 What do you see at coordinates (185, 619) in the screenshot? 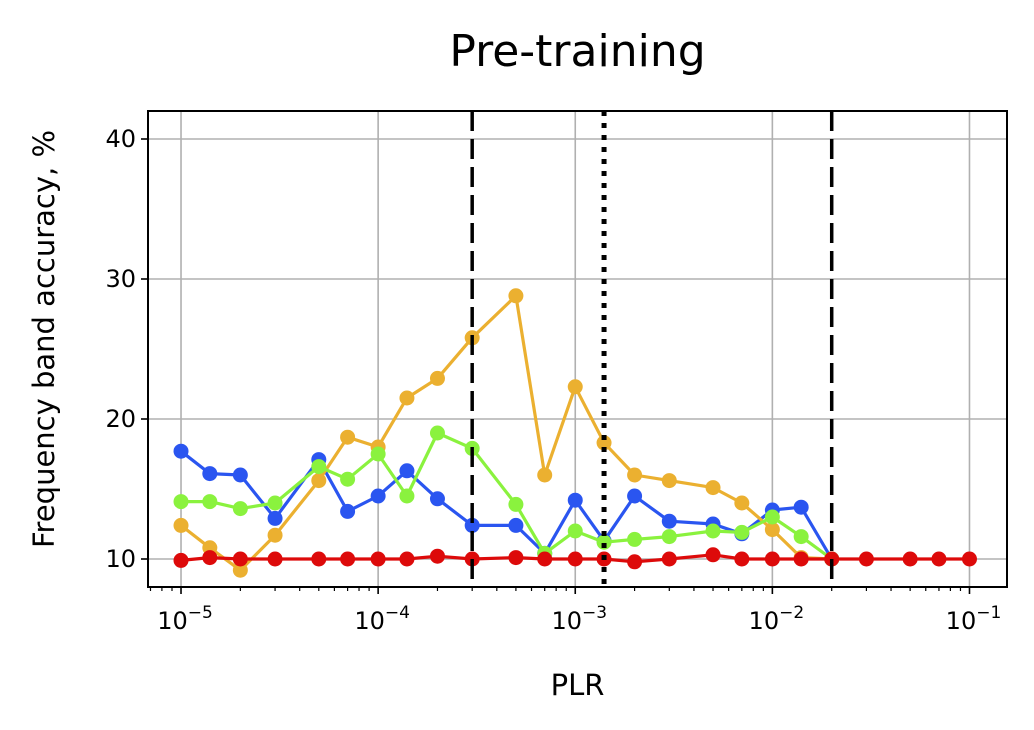
I see `x-tick-label: 10⁻⁵` at bounding box center [185, 619].